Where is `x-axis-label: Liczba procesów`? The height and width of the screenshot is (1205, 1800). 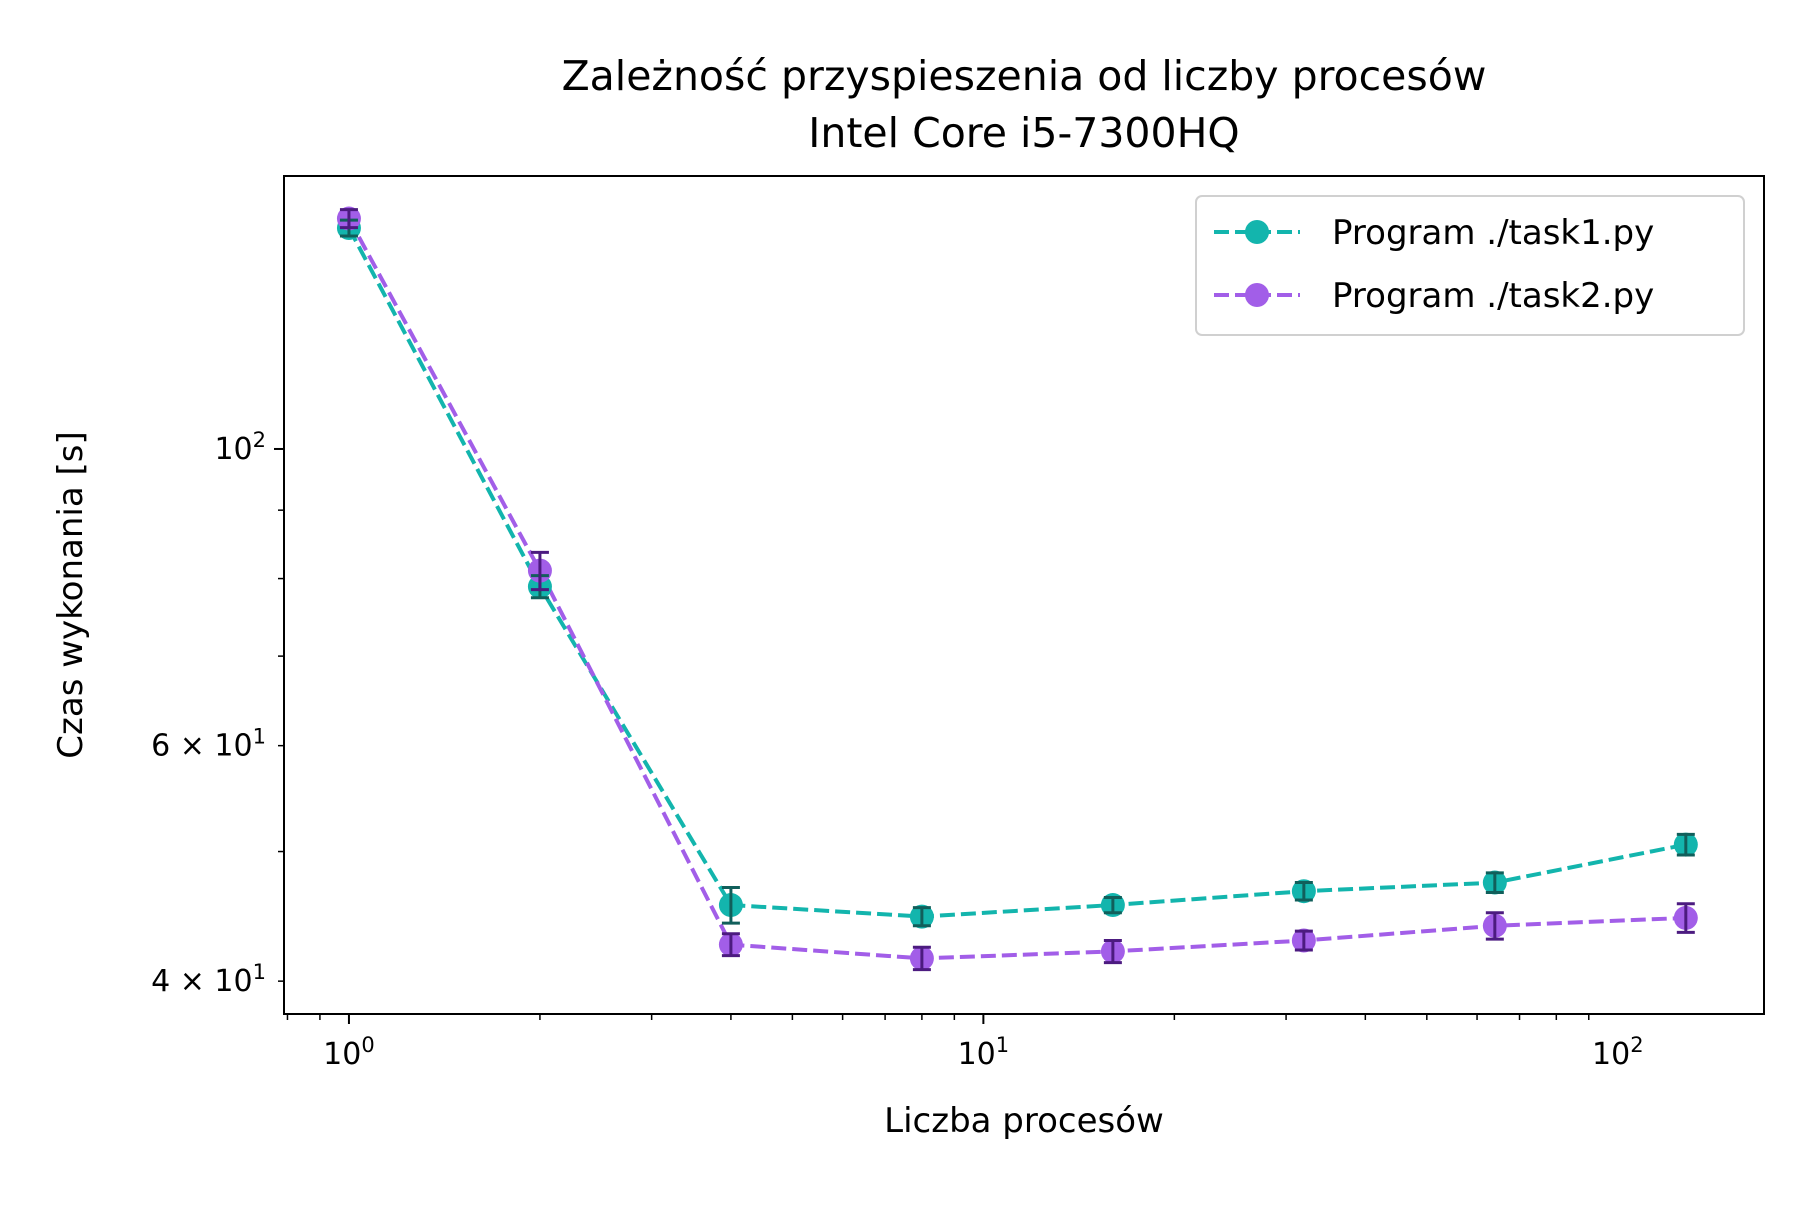 x-axis-label: Liczba procesów is located at coordinates (1024, 1121).